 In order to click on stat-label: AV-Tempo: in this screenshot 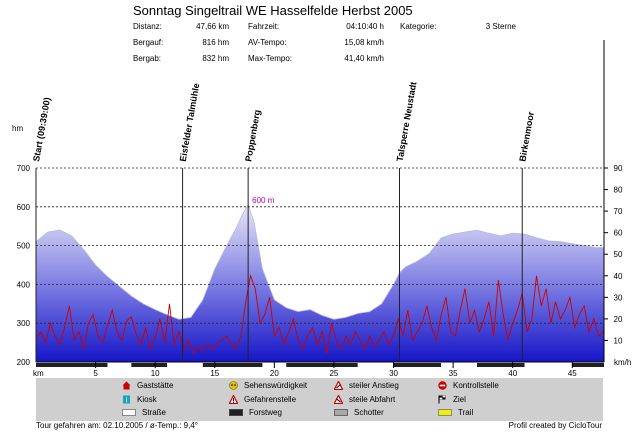, I will do `click(267, 42)`.